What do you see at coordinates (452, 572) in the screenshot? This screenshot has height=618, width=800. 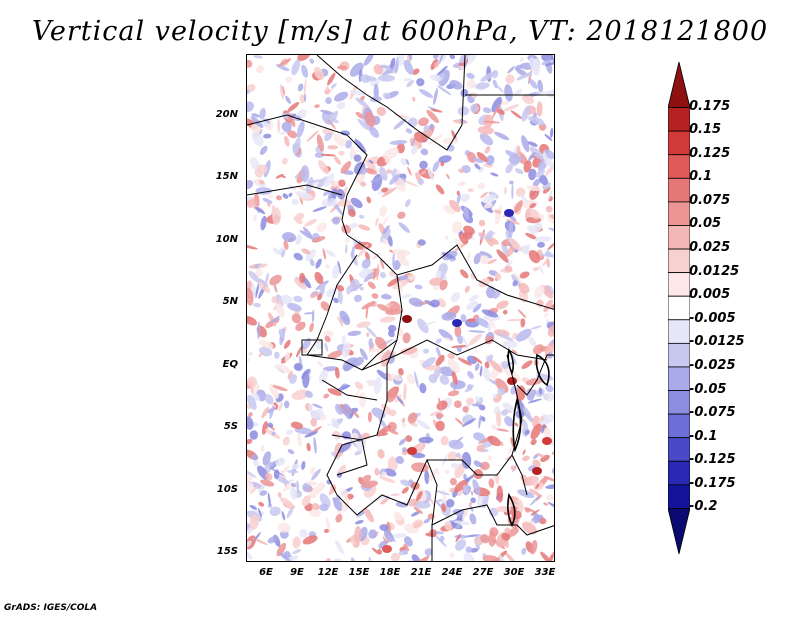 I see `lon-tick-label: 24E` at bounding box center [452, 572].